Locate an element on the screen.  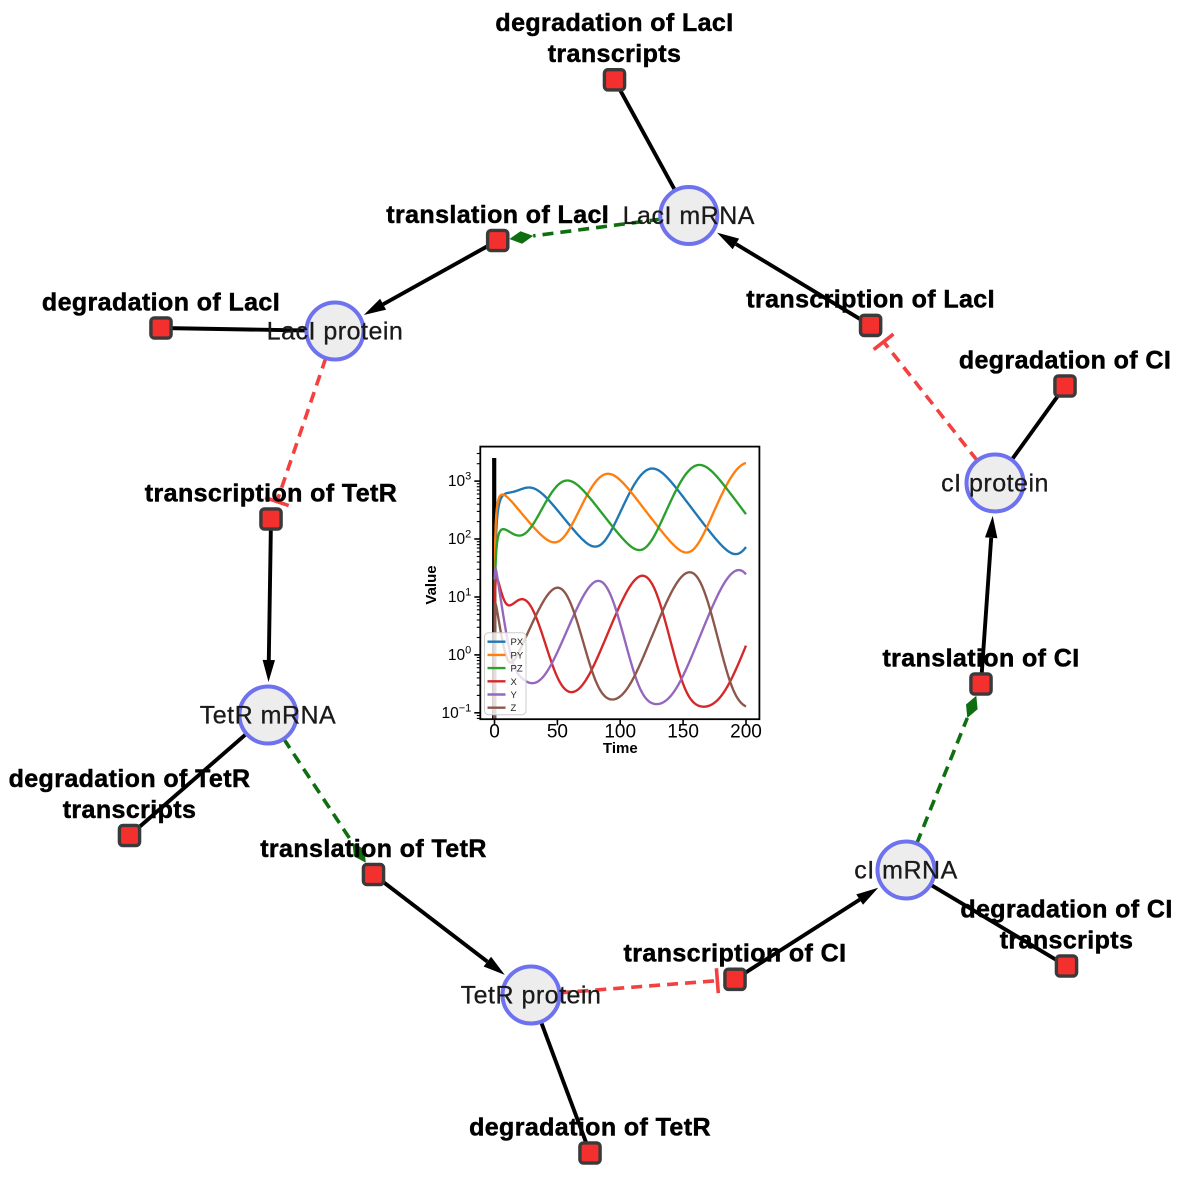
svg-text: translation of LacI is located at coordinates (497, 215).